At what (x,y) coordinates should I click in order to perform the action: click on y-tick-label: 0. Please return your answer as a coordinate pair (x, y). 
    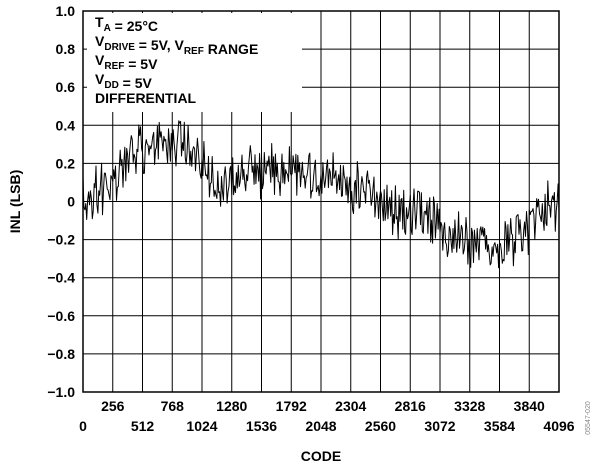
    Looking at the image, I should click on (71, 202).